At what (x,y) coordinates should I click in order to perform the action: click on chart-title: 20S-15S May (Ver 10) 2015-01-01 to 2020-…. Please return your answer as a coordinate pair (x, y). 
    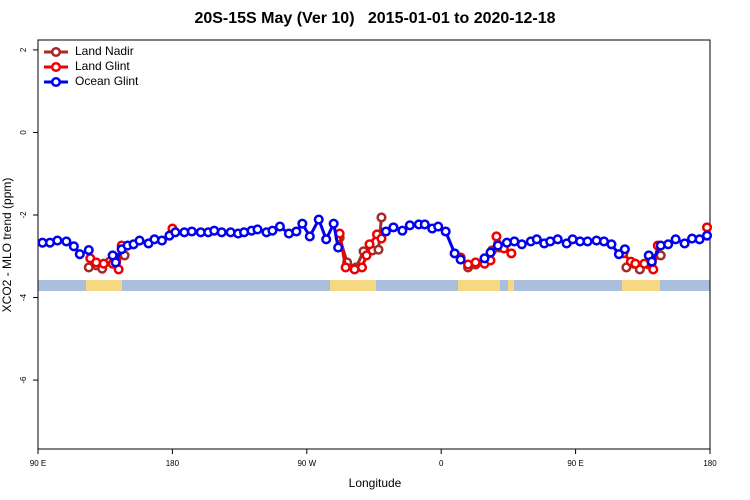
    Looking at the image, I should click on (374, 18).